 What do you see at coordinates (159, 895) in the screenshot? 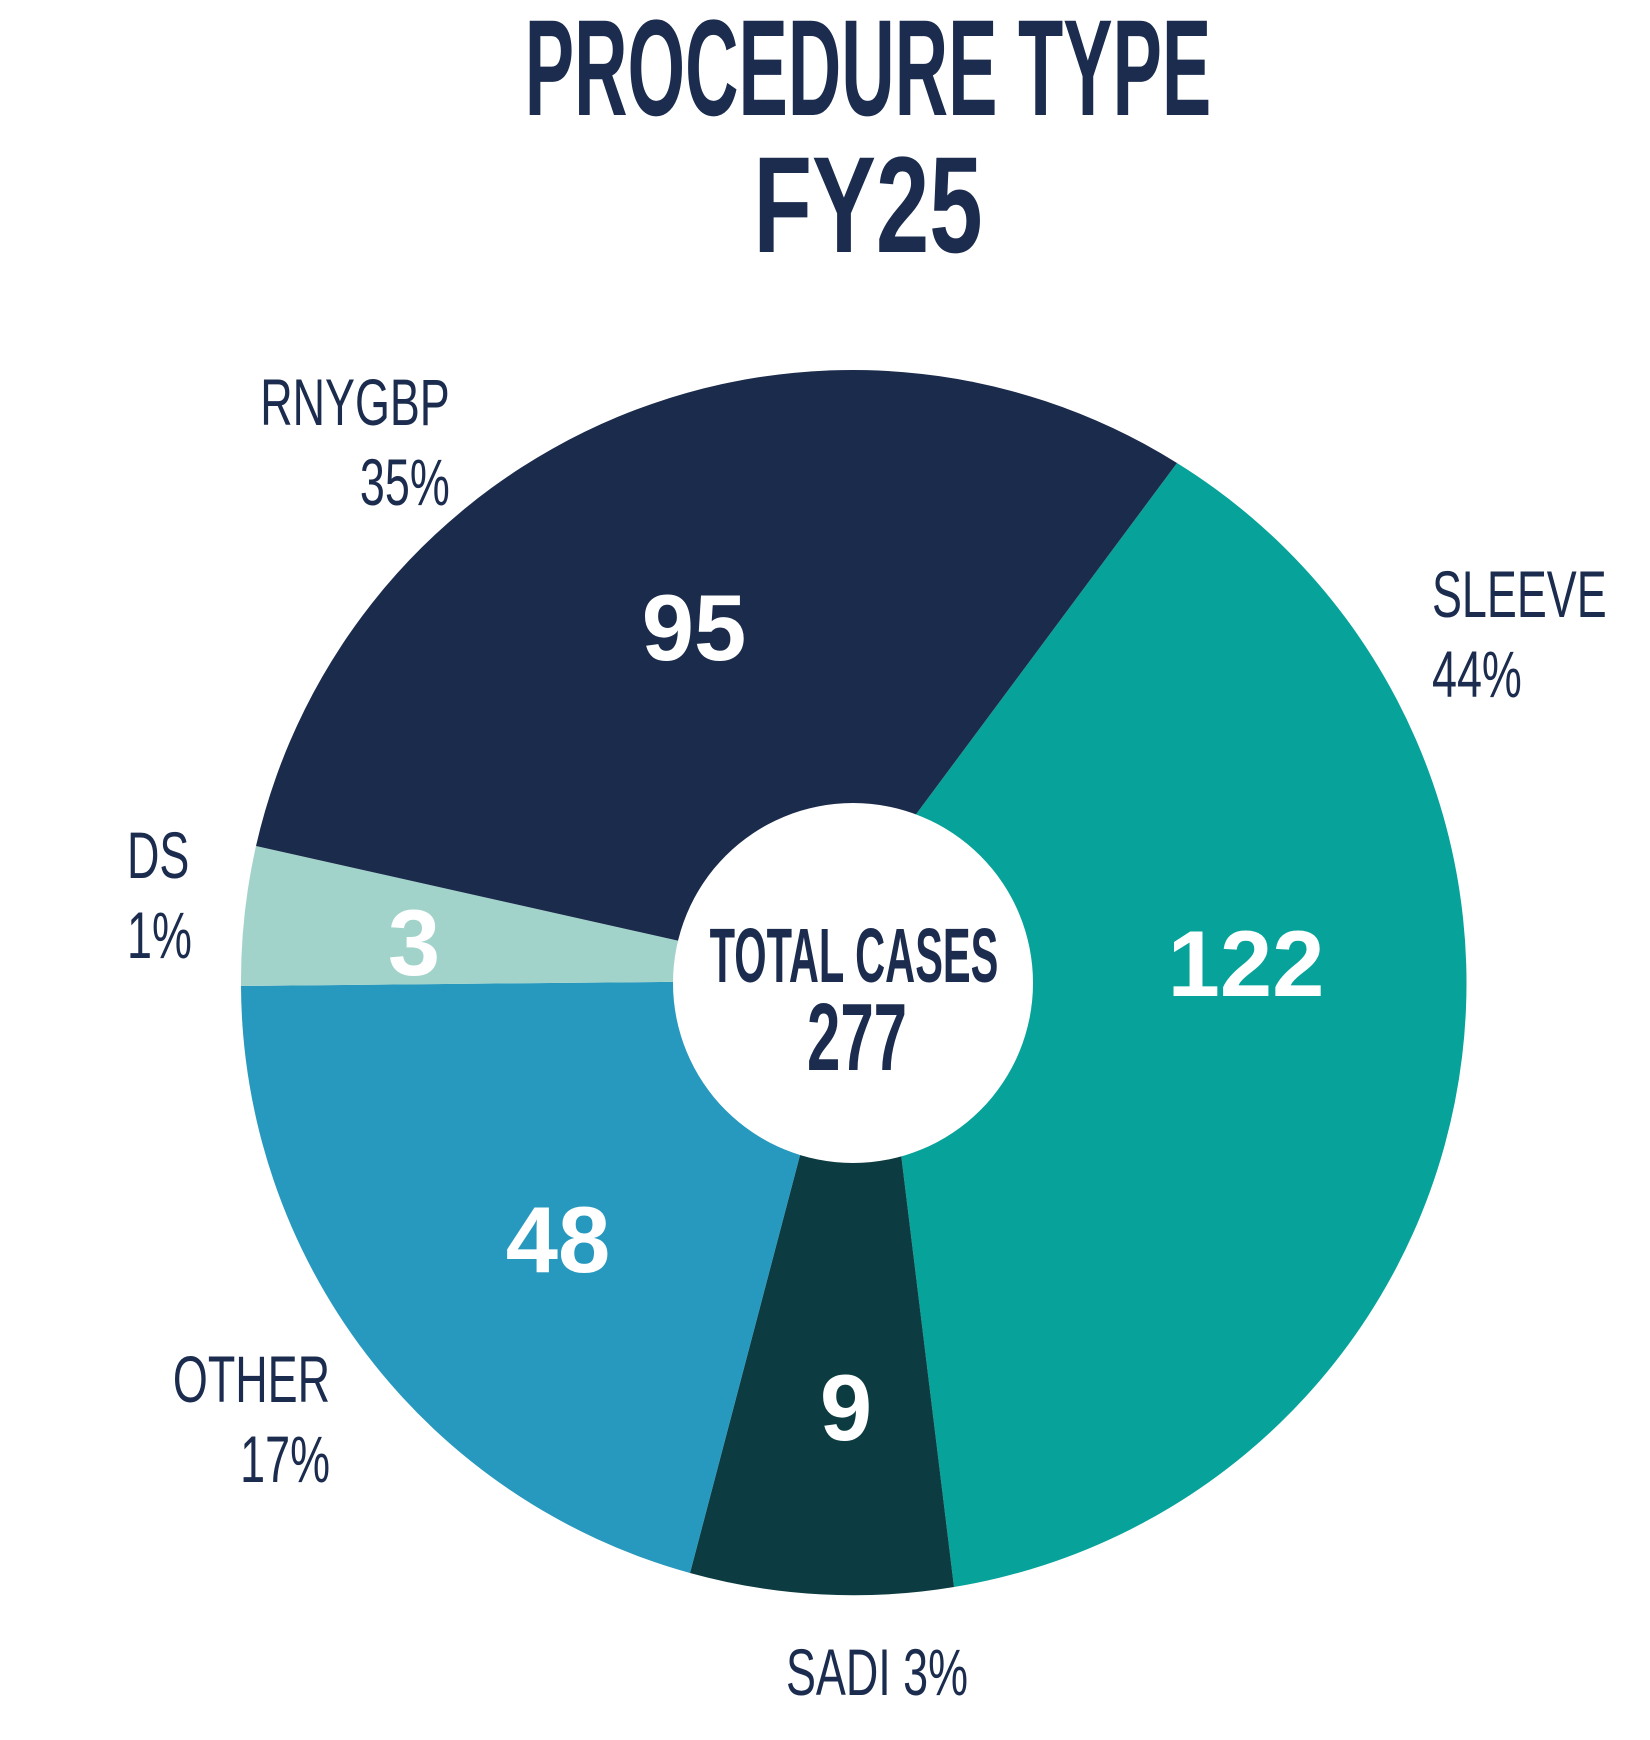
I see `slice-callout-ds: DS 1%` at bounding box center [159, 895].